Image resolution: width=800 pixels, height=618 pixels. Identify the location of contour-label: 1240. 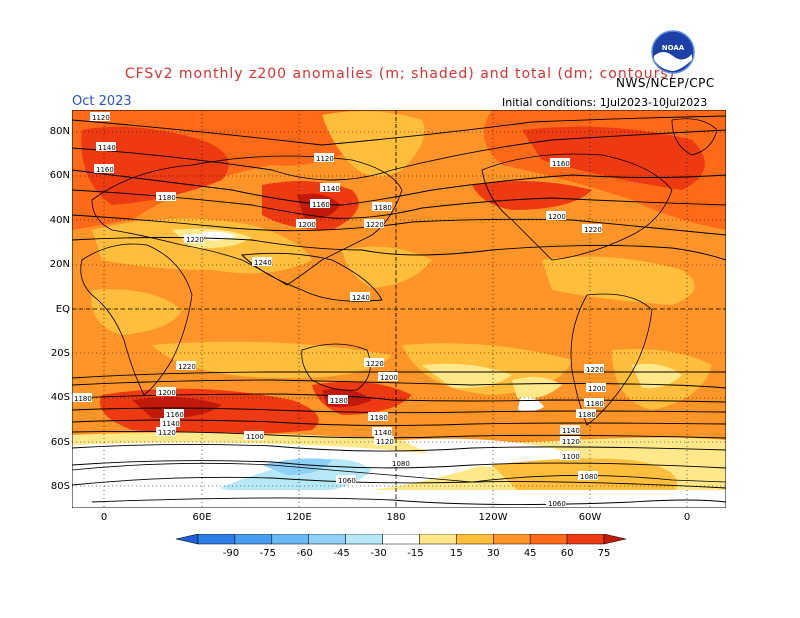
(360, 297).